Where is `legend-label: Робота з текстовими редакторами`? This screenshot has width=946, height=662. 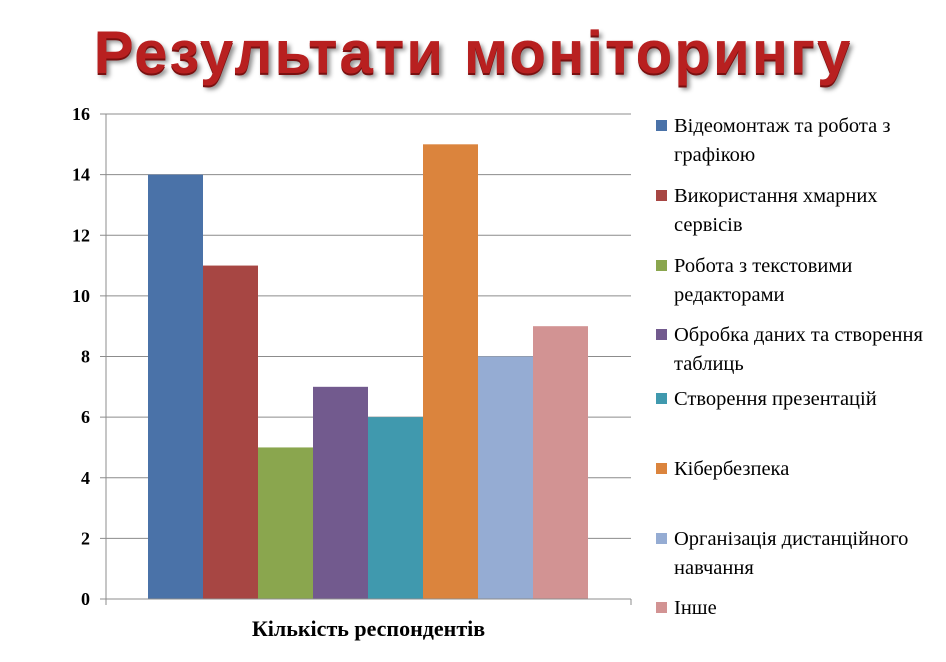 legend-label: Робота з текстовими редакторами is located at coordinates (763, 280).